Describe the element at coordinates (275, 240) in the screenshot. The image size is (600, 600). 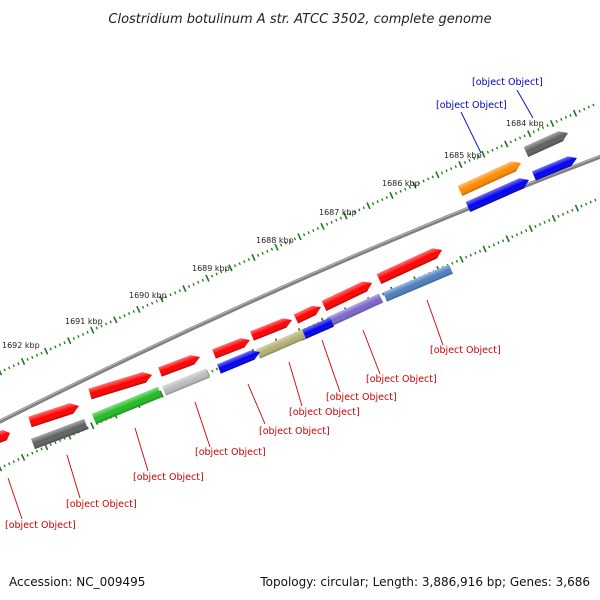
I see `kbp-label: 1688 kbp` at that location.